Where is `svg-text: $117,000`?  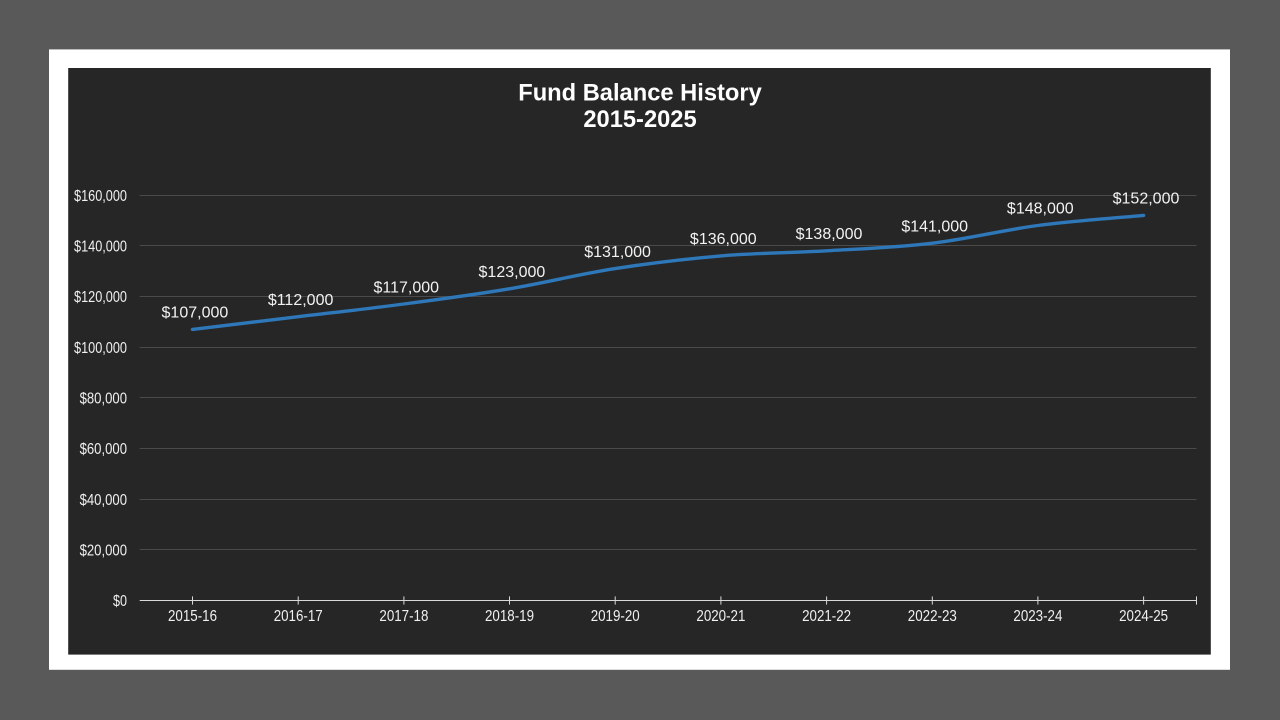
svg-text: $117,000 is located at coordinates (407, 287).